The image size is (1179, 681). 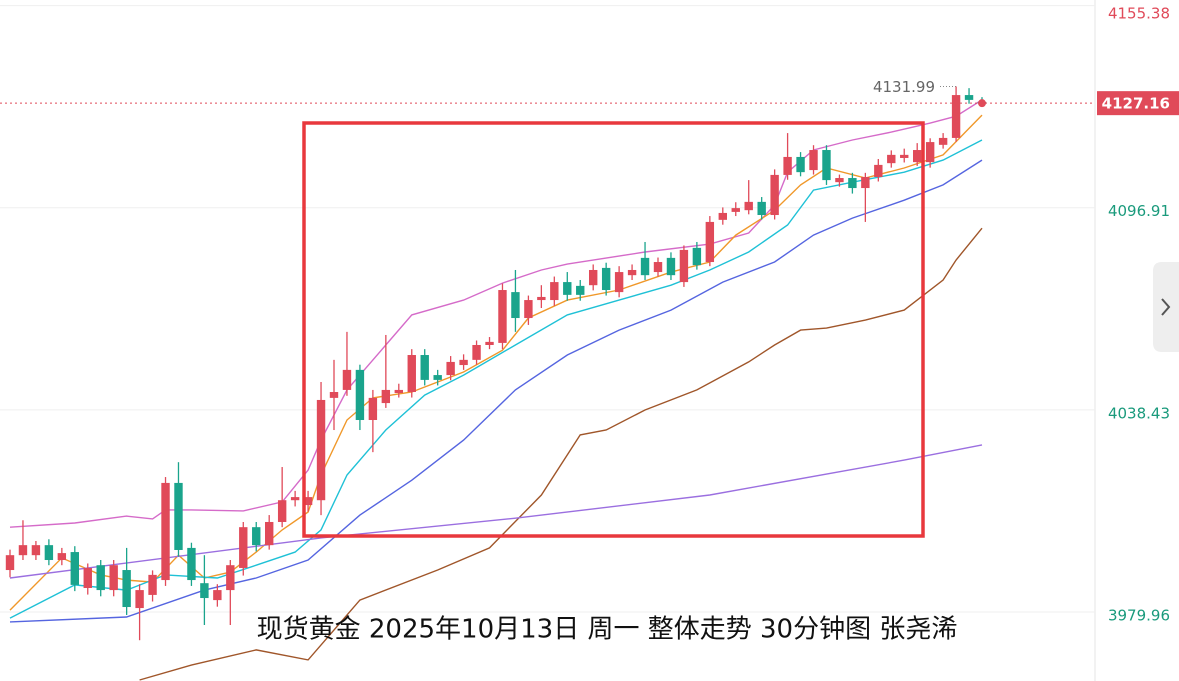 What do you see at coordinates (589, 97) in the screenshot?
I see `overlay: 4131.99 4127.16` at bounding box center [589, 97].